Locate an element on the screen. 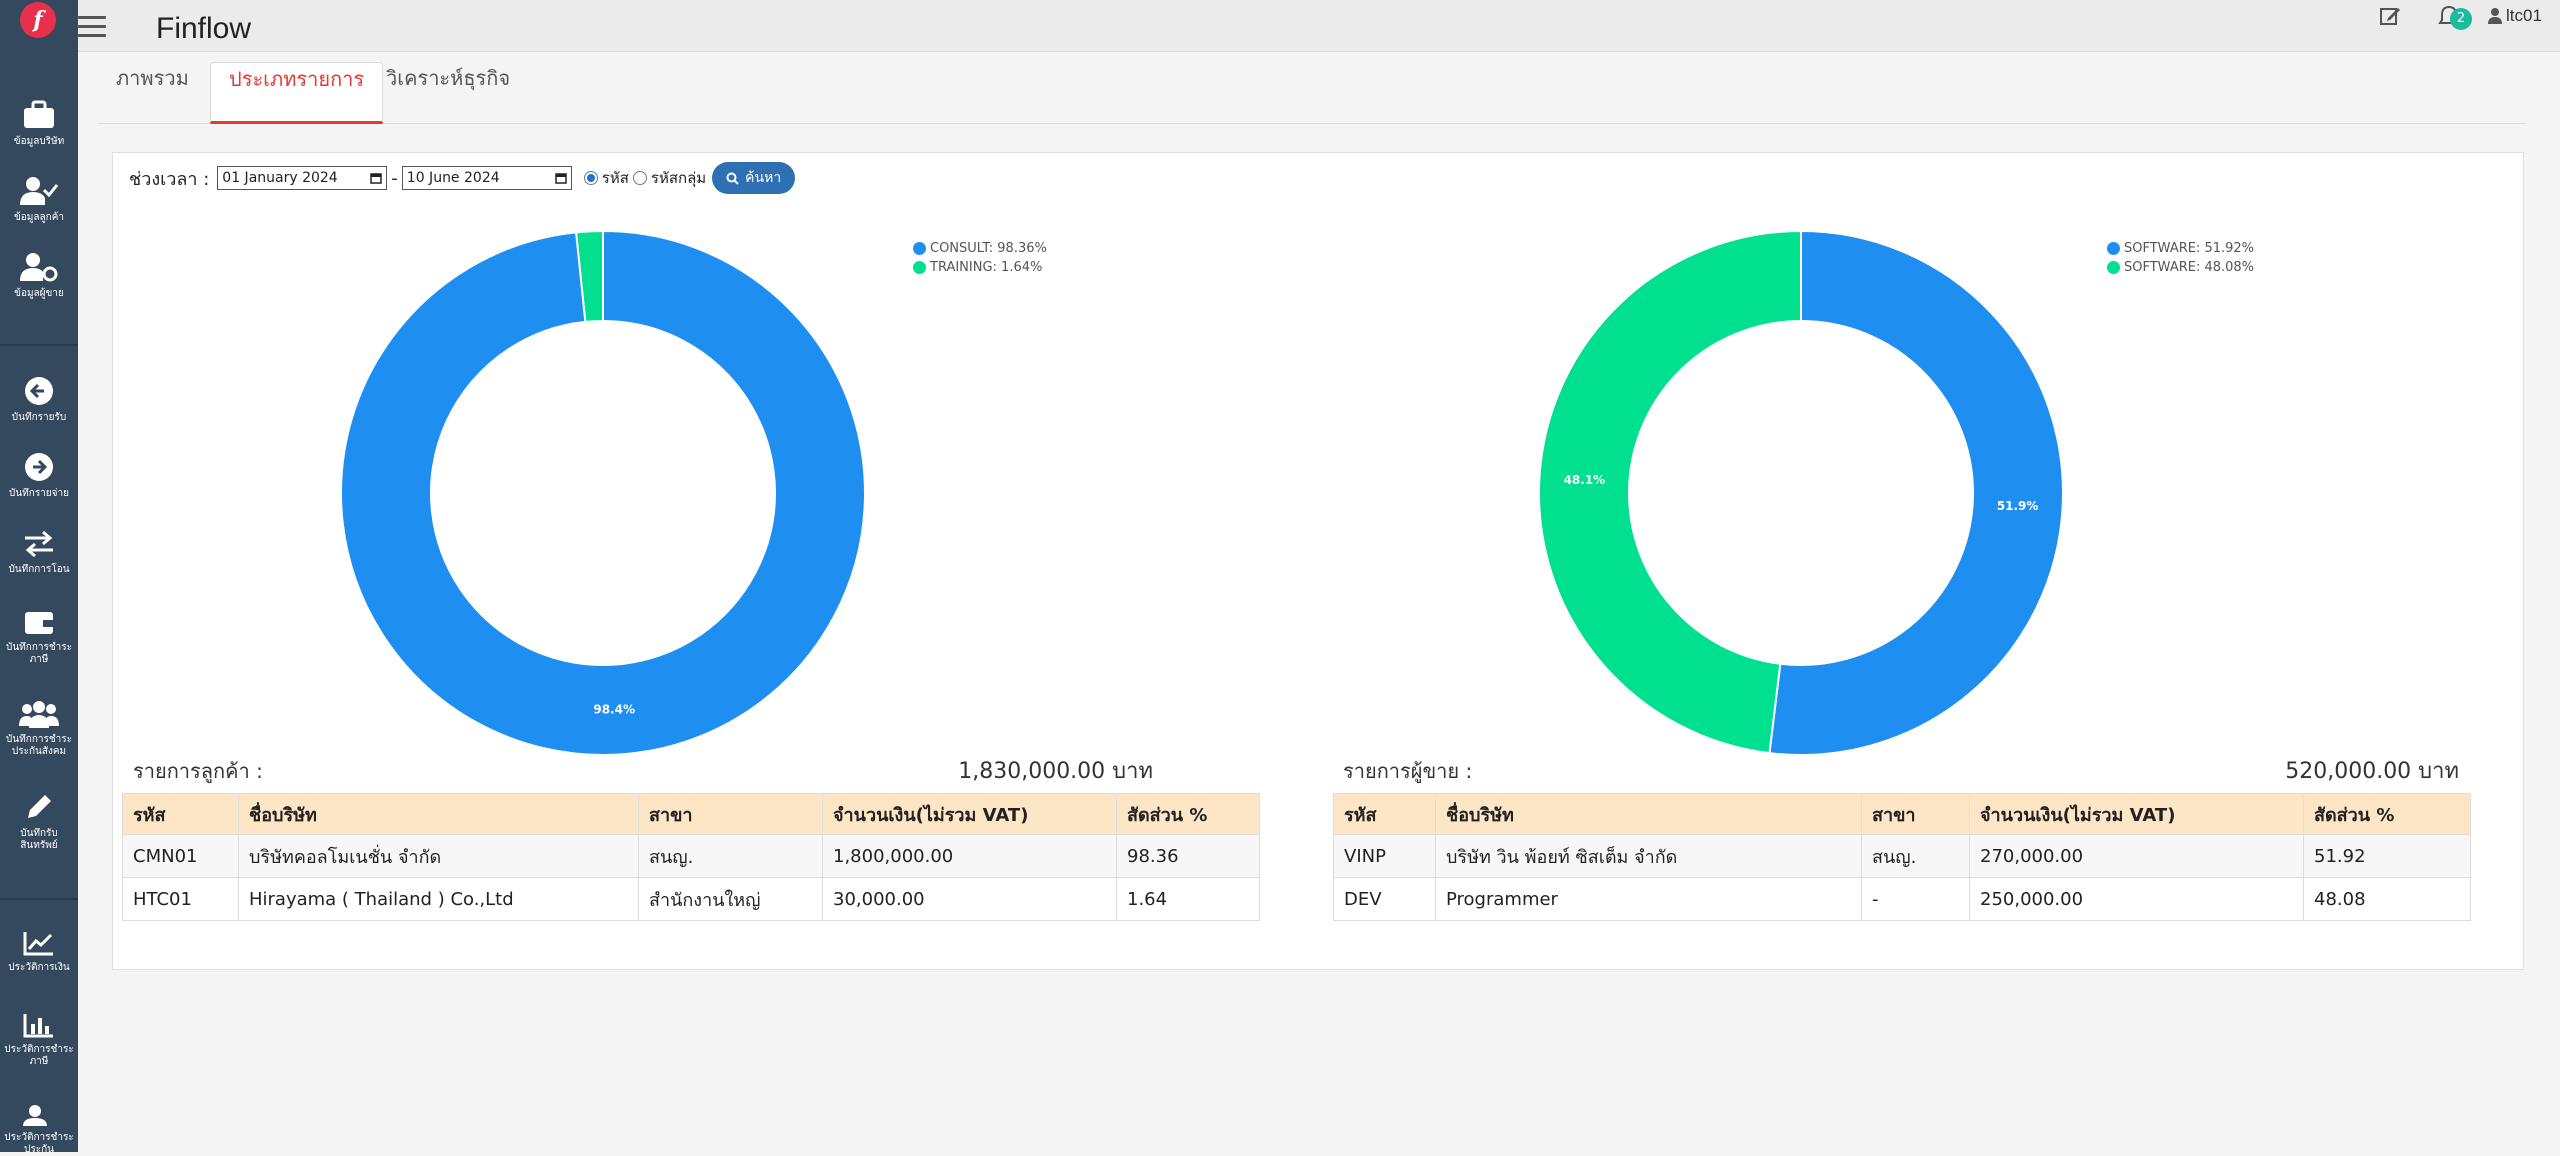 The width and height of the screenshot is (2560, 1156). cell-company: Programmer is located at coordinates (1648, 899).